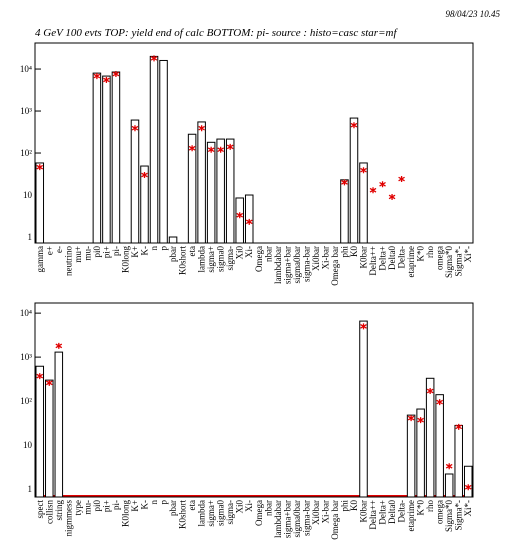 This screenshot has width=508, height=553. Describe the element at coordinates (59, 510) in the screenshot. I see `x-tick-label: string` at that location.